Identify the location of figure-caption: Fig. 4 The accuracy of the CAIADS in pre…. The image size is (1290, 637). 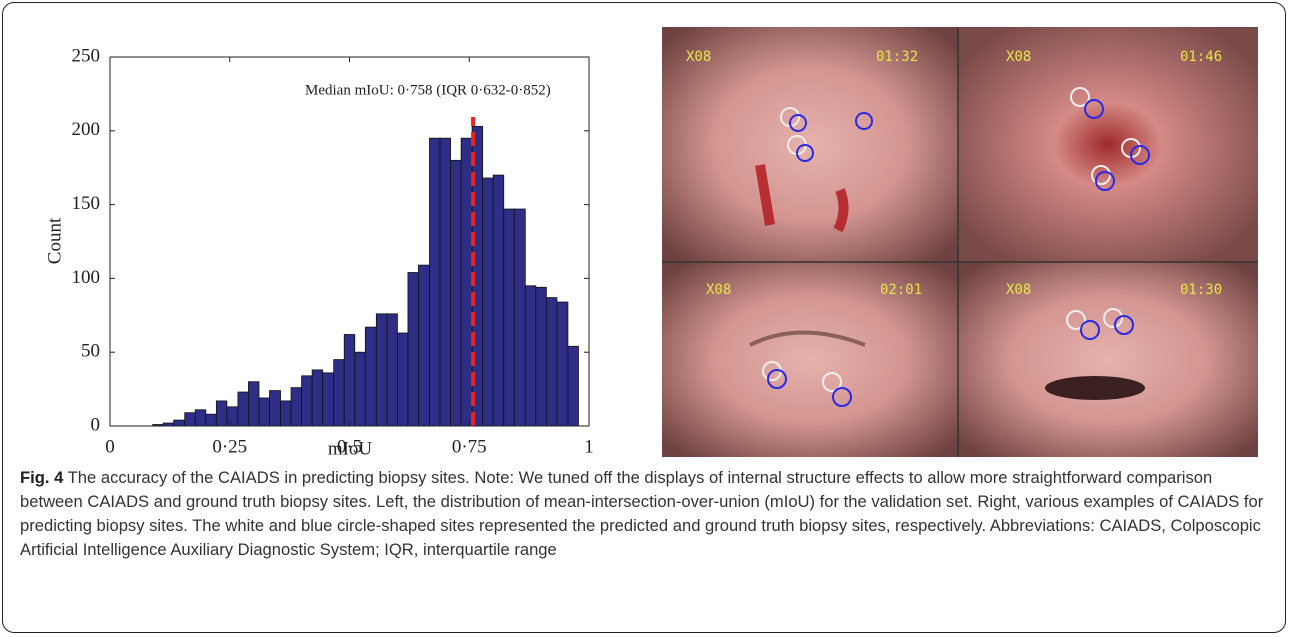
(645, 514).